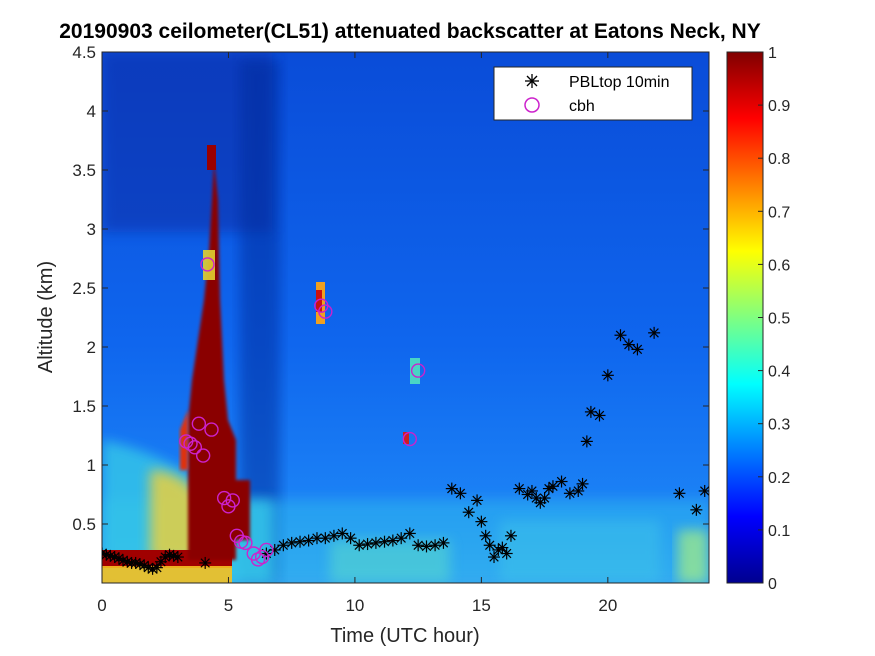 The height and width of the screenshot is (656, 875). Describe the element at coordinates (779, 159) in the screenshot. I see `colorbar-tick-label: 0.8` at that location.